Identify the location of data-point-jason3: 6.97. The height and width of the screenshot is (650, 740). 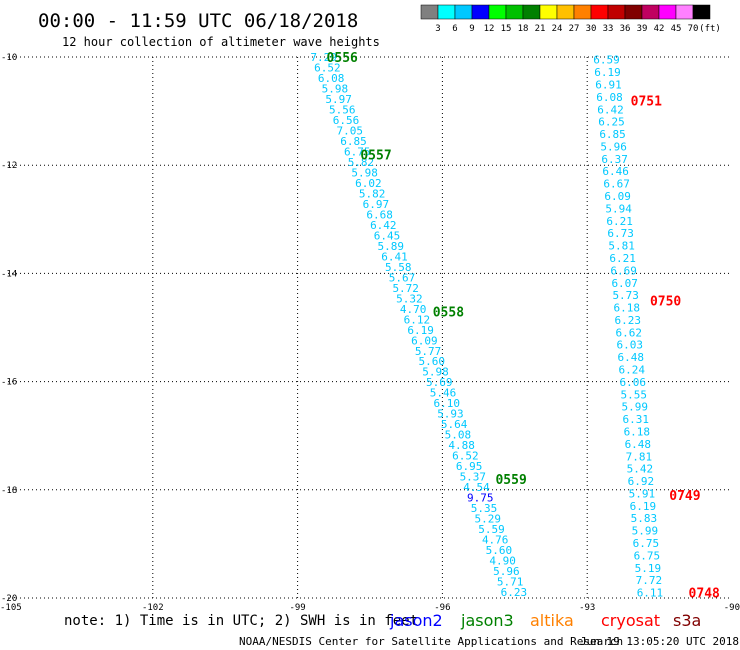
(376, 204).